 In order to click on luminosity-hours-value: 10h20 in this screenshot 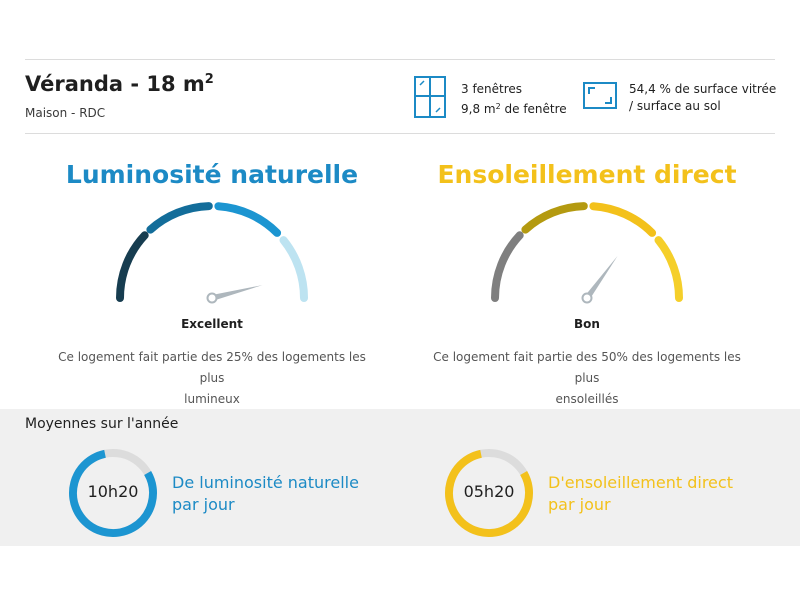, I will do `click(113, 491)`.